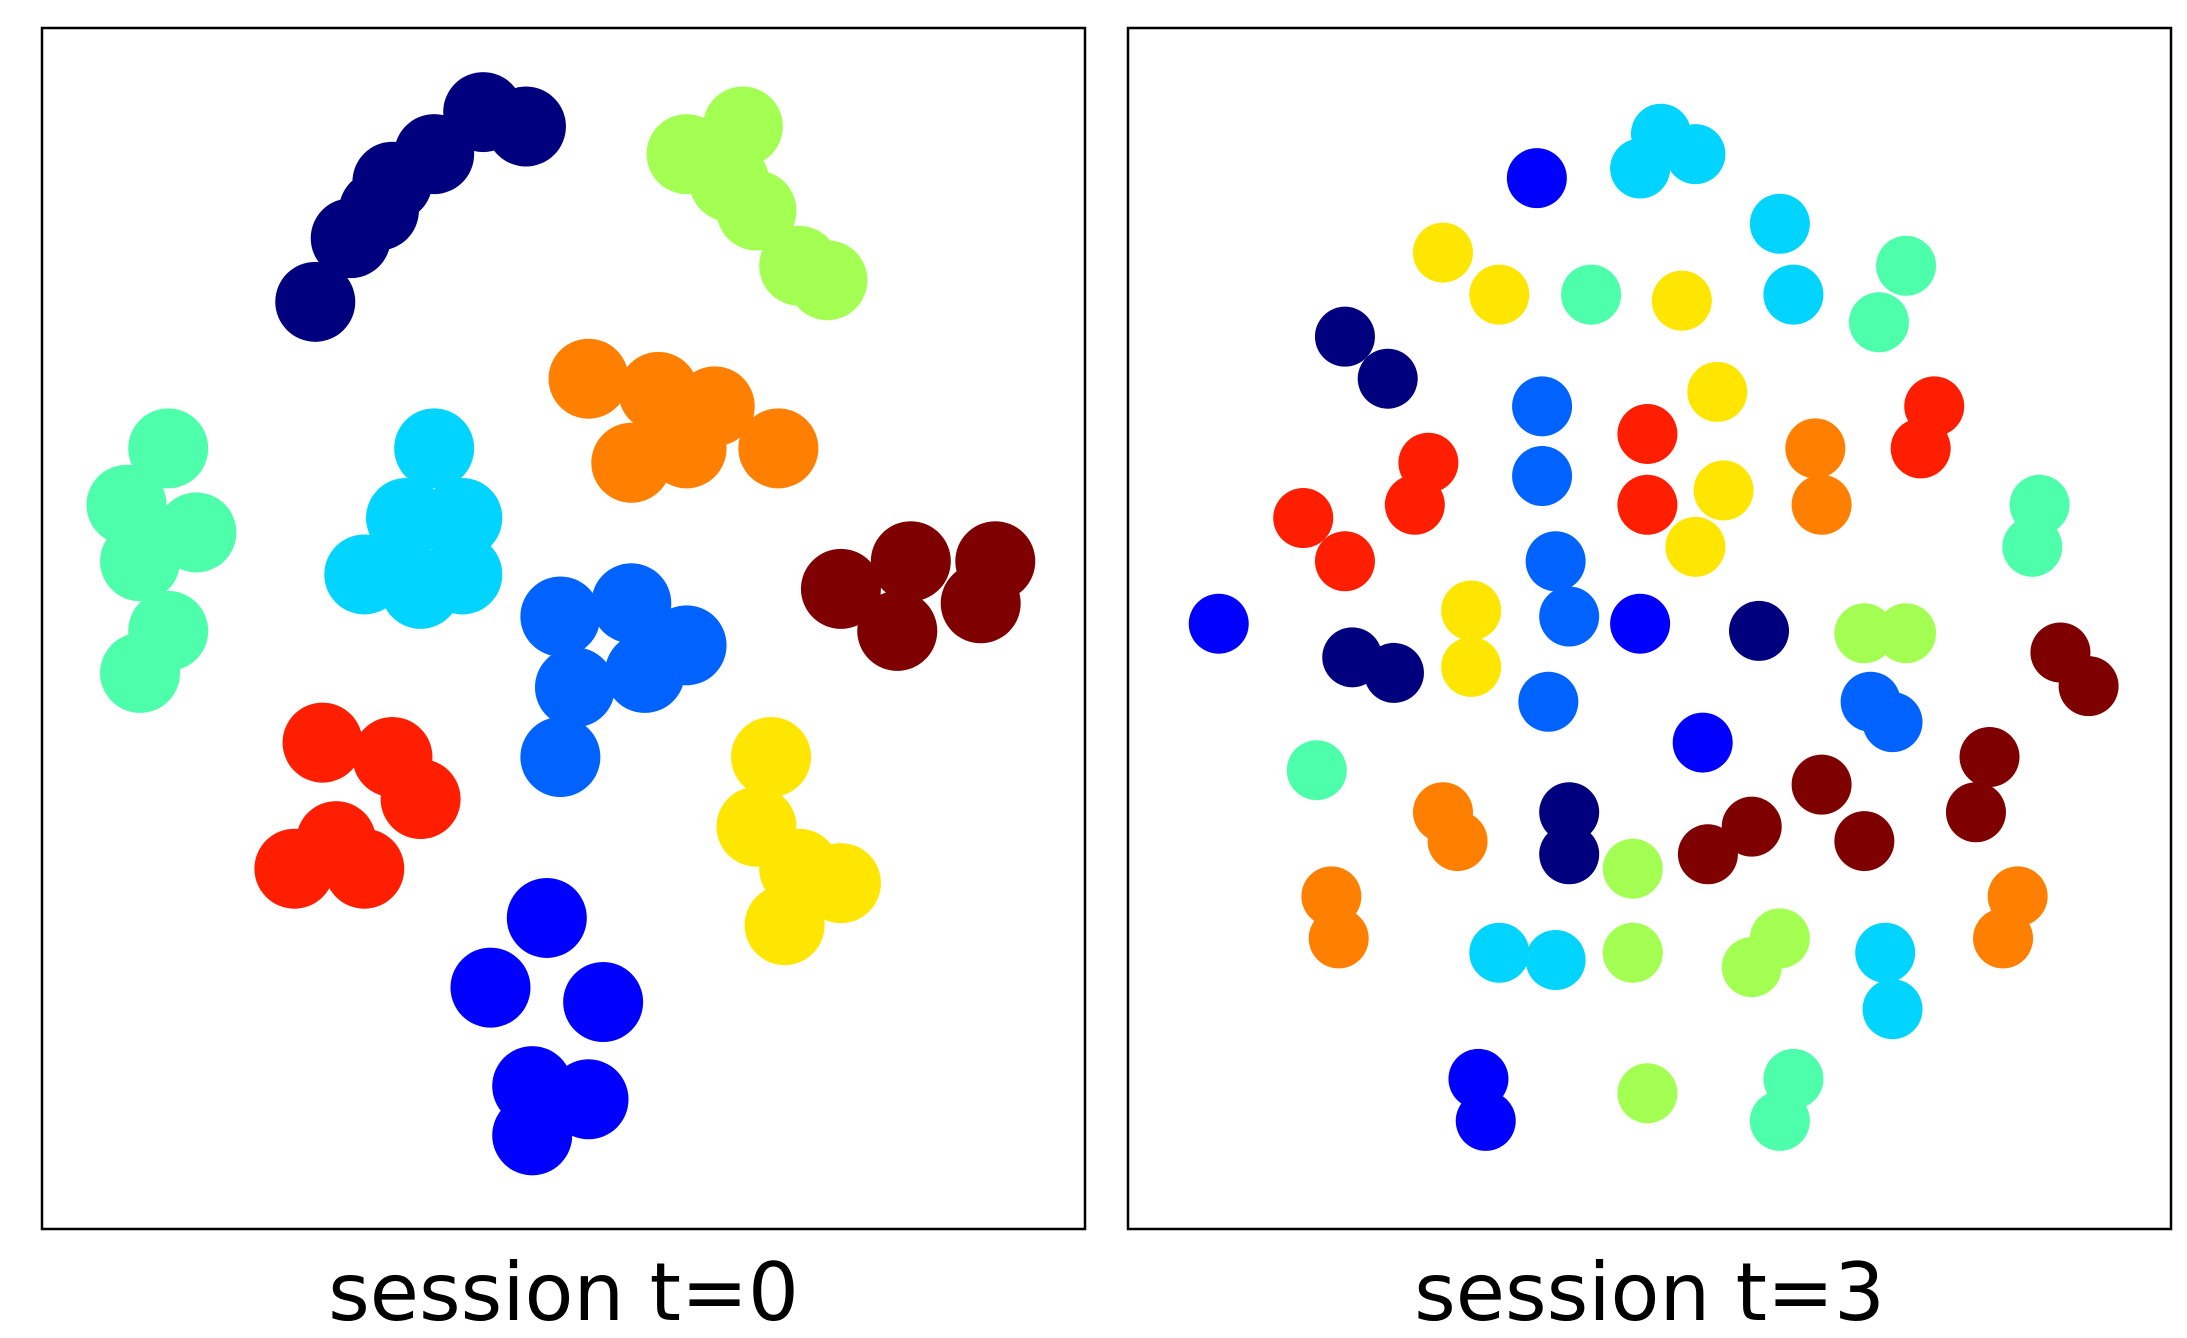 This screenshot has width=2187, height=1338. I want to click on x-axis-label: session t=0, so click(563, 1292).